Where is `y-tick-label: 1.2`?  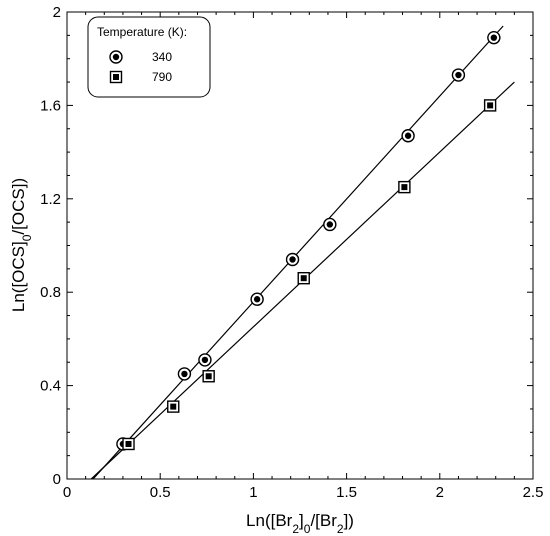
y-tick-label: 1.2 is located at coordinates (50, 199).